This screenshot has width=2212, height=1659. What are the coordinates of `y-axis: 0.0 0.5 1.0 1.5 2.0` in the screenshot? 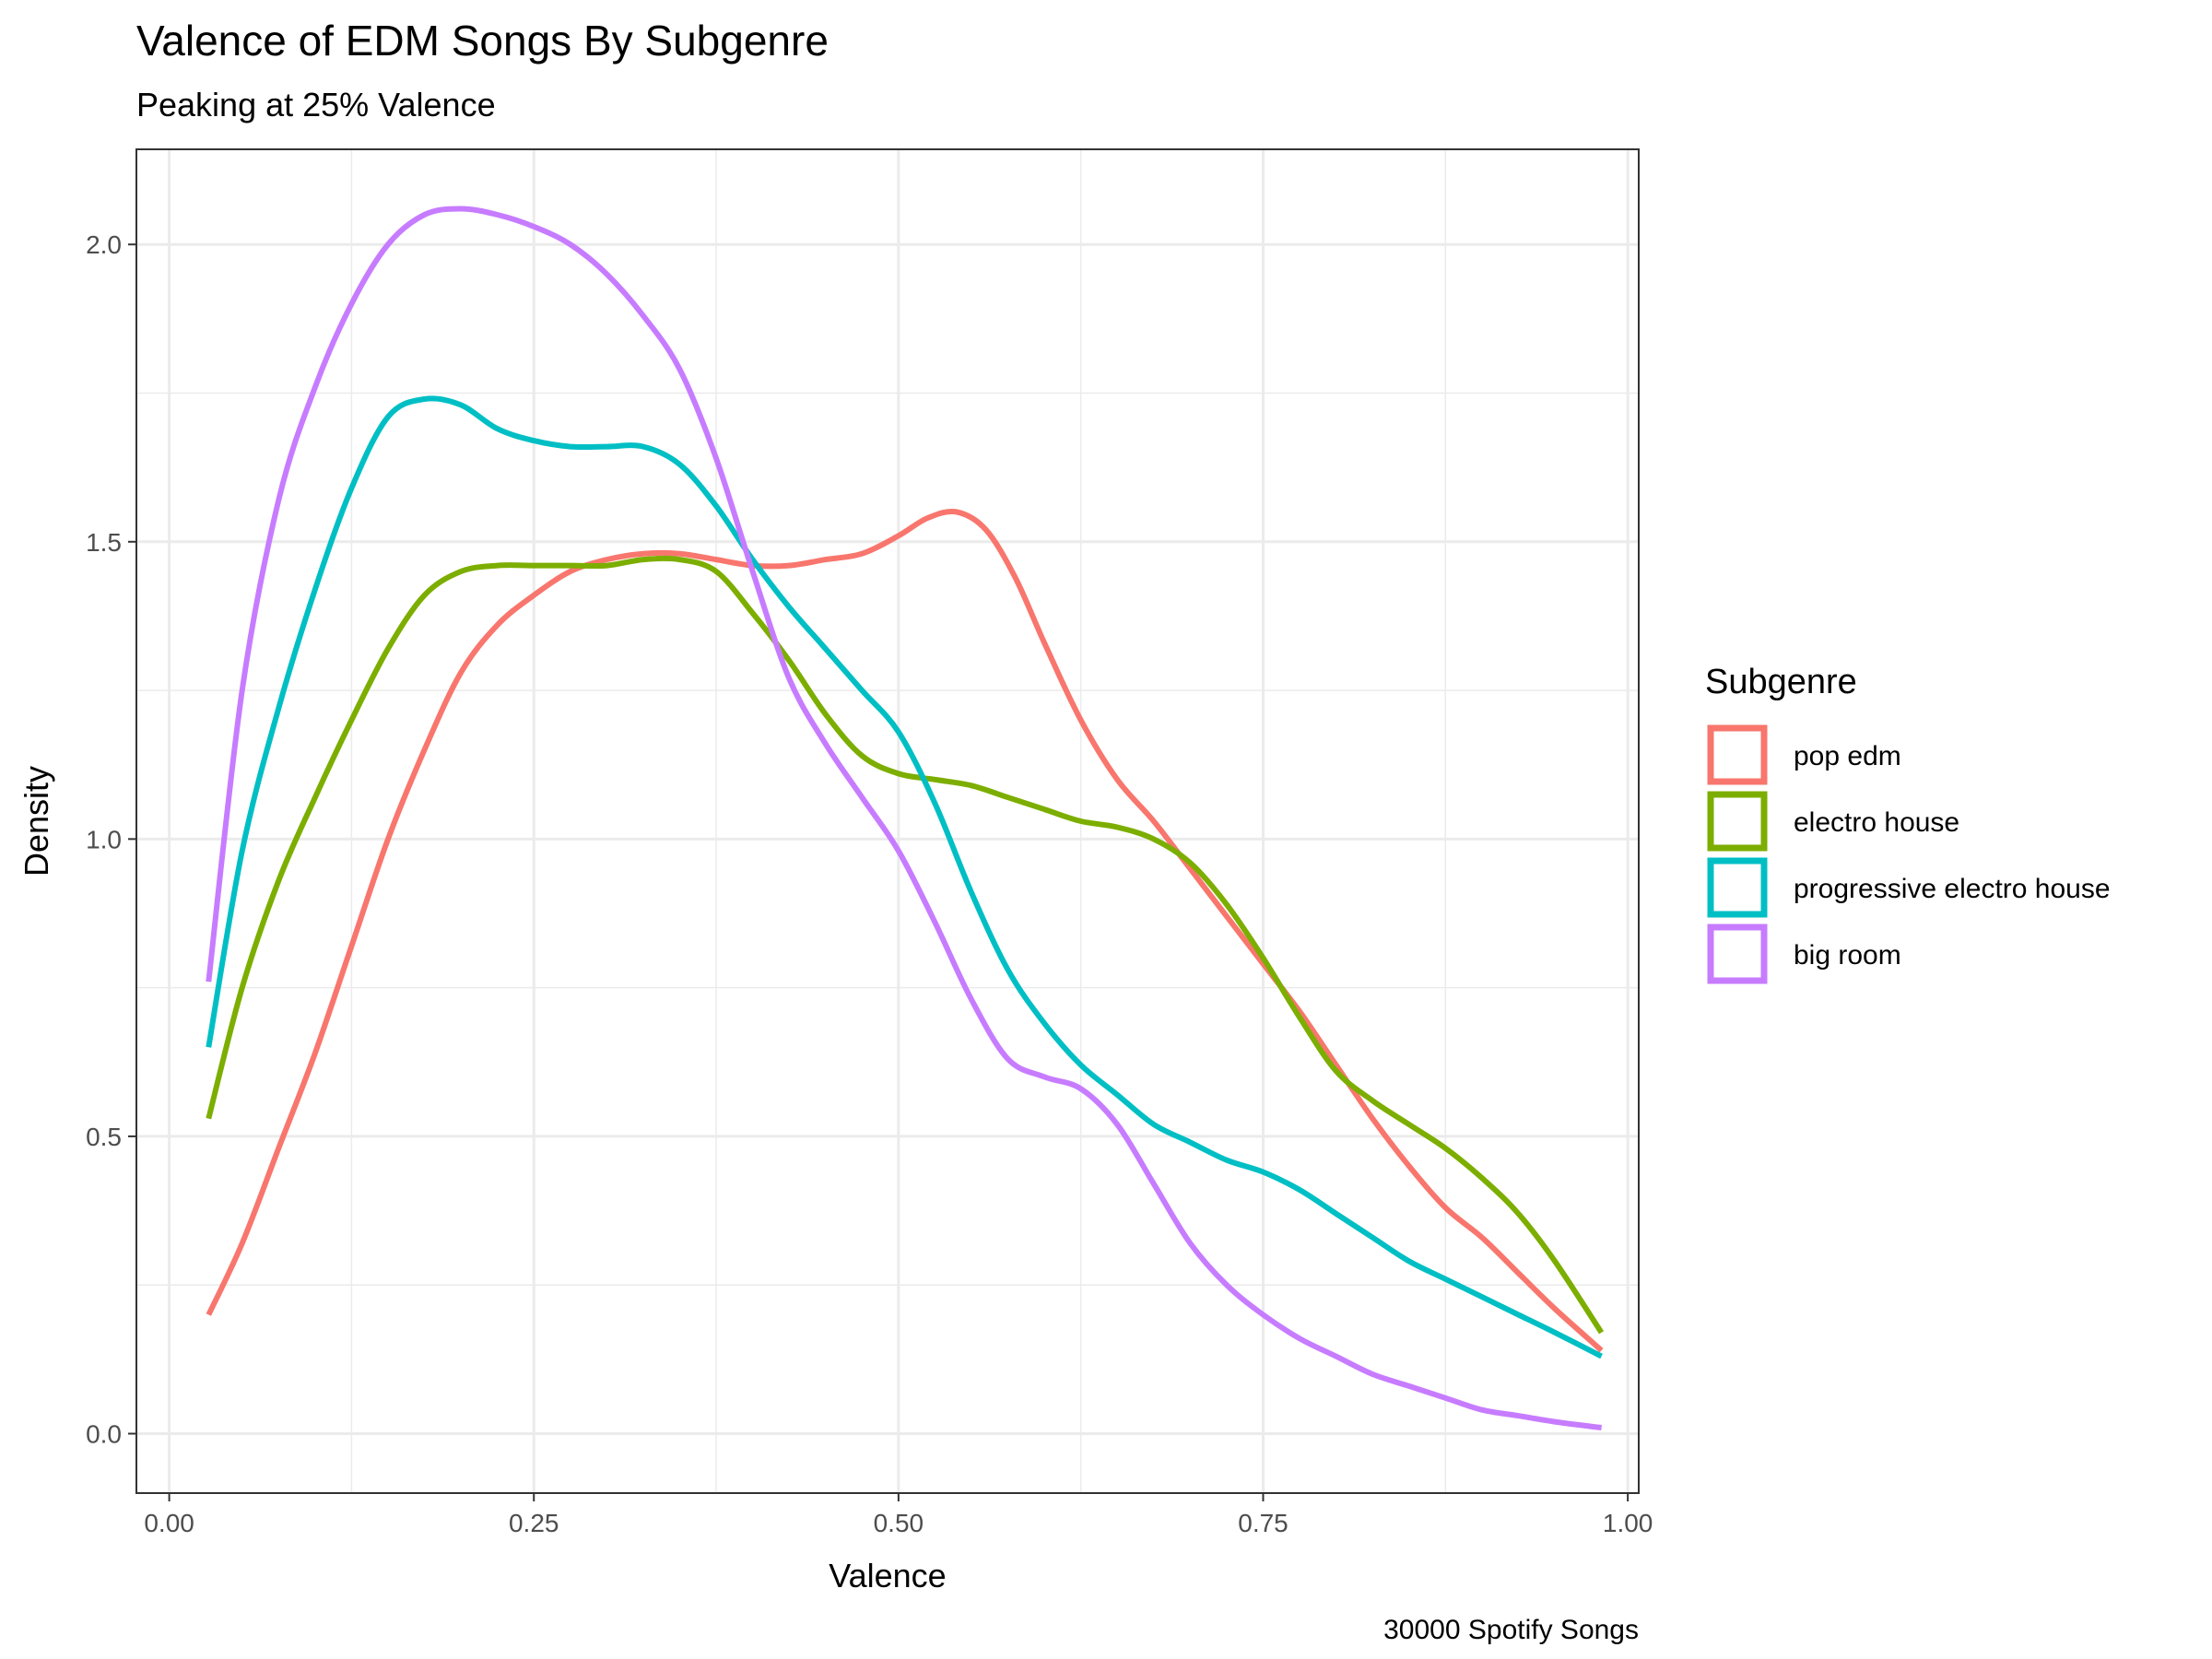 It's located at (111, 839).